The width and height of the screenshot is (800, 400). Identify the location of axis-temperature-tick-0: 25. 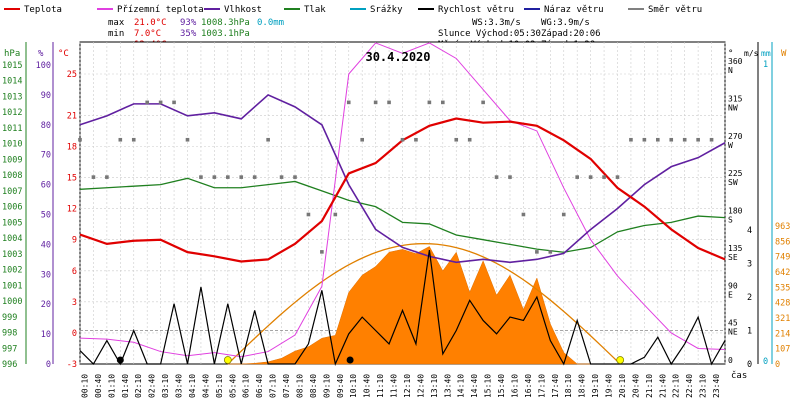
(72, 75).